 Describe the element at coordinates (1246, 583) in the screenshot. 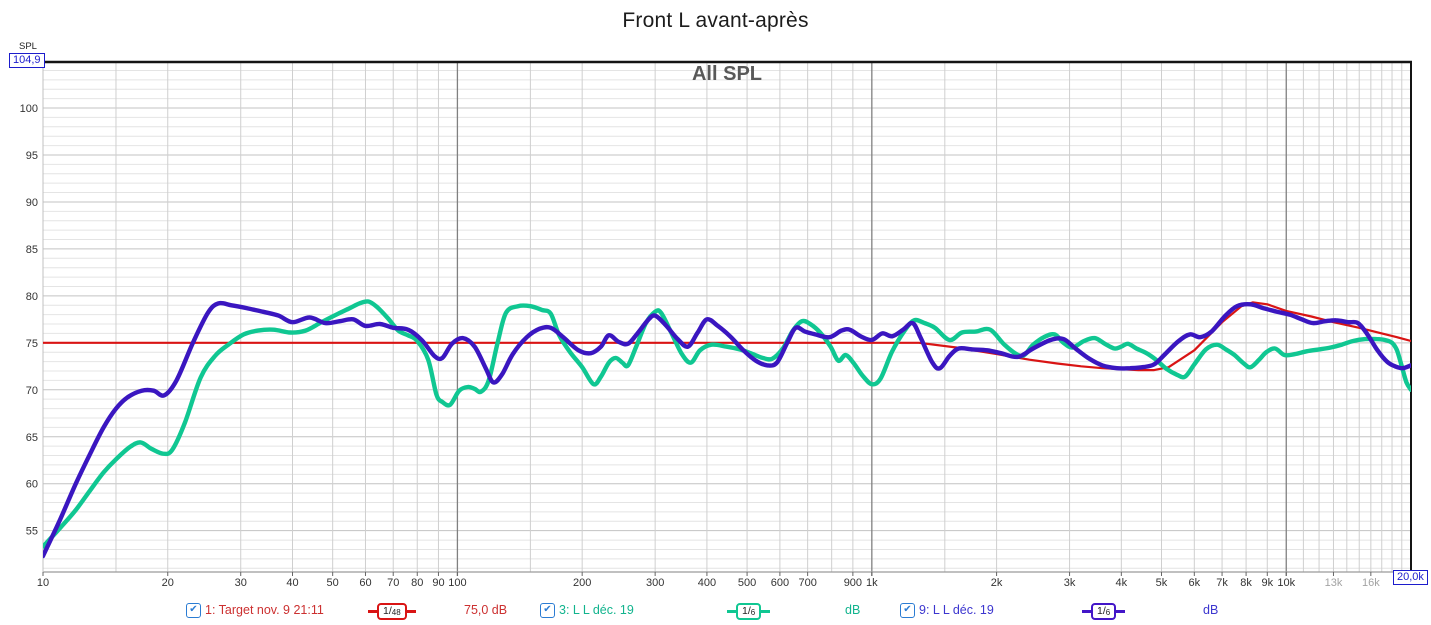

I see `svg-text: 8k` at that location.